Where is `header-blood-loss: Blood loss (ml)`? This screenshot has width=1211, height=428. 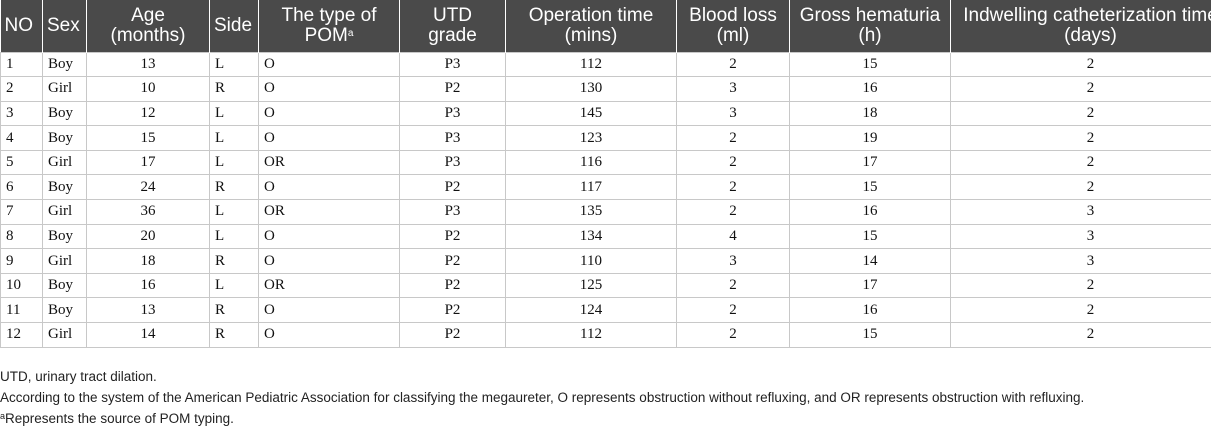 header-blood-loss: Blood loss (ml) is located at coordinates (733, 26).